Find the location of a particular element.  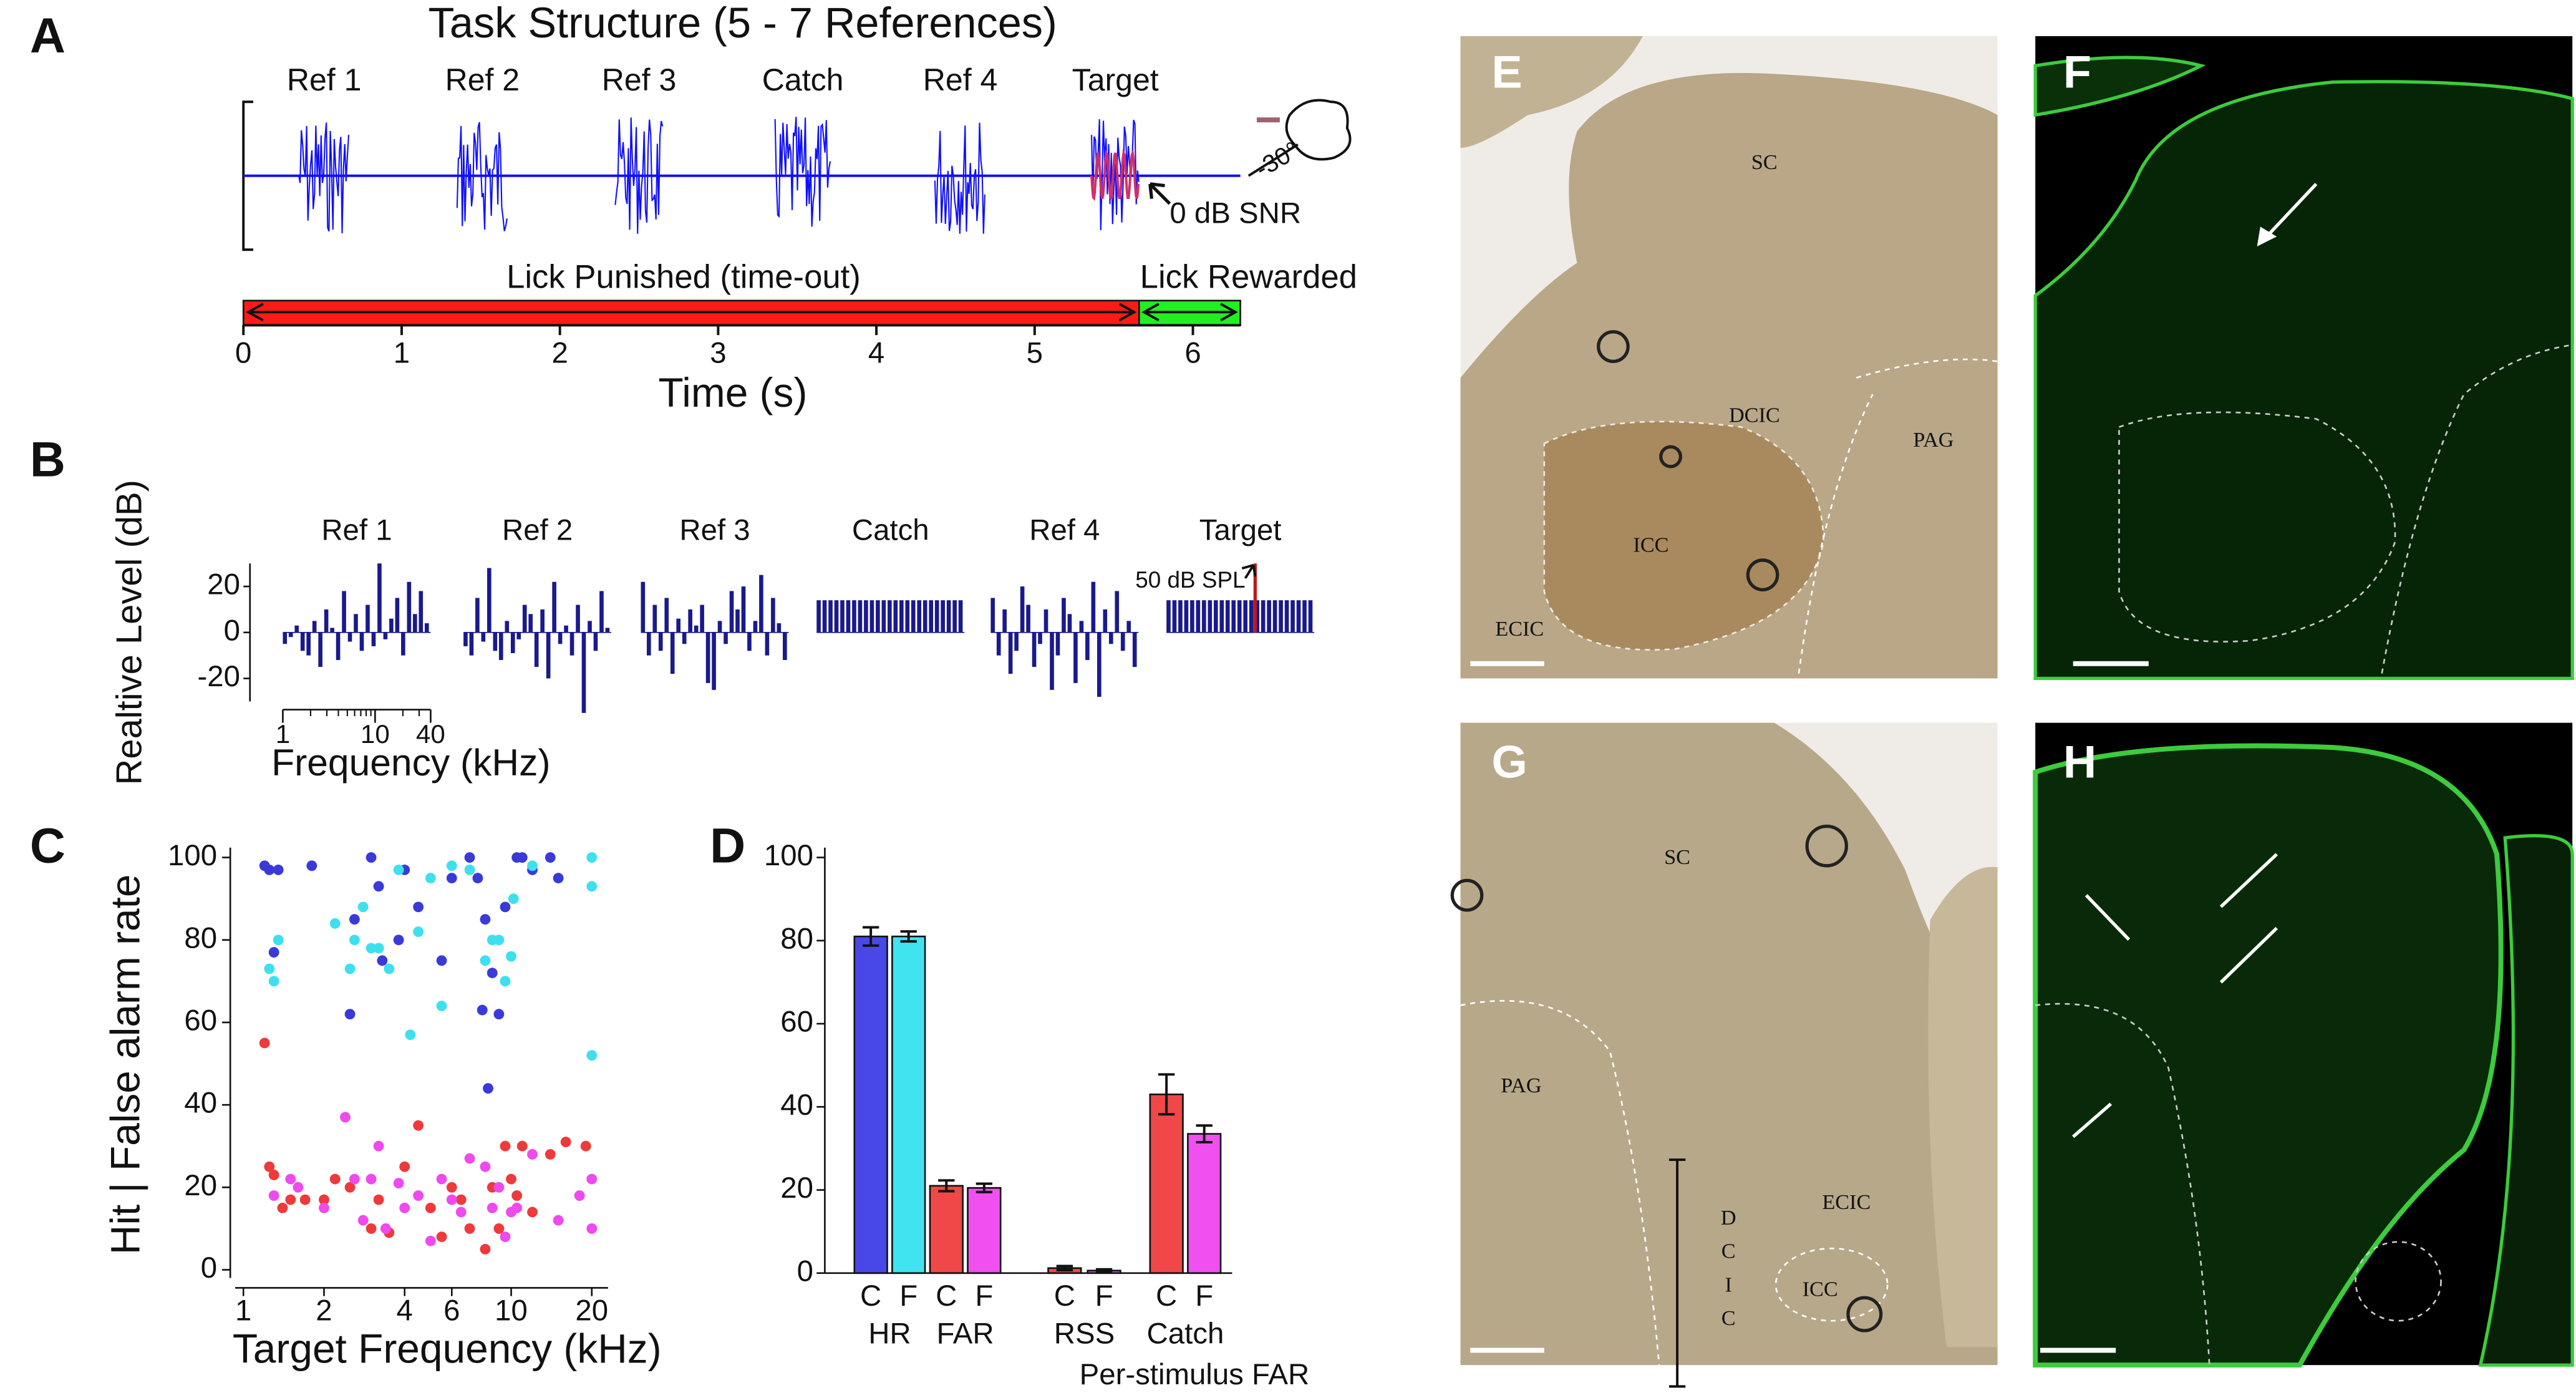

y-tick-label: 0 is located at coordinates (805, 1271).